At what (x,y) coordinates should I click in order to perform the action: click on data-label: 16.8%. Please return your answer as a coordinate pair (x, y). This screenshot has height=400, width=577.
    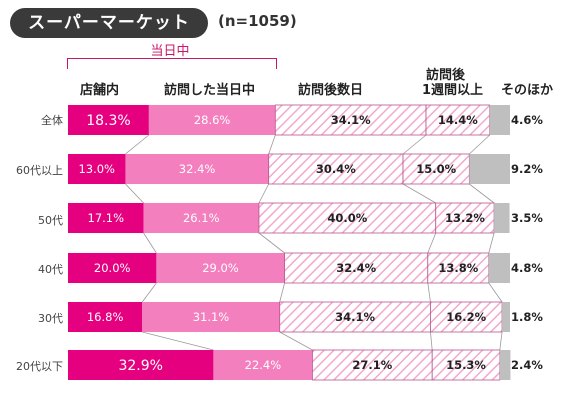
    Looking at the image, I should click on (105, 317).